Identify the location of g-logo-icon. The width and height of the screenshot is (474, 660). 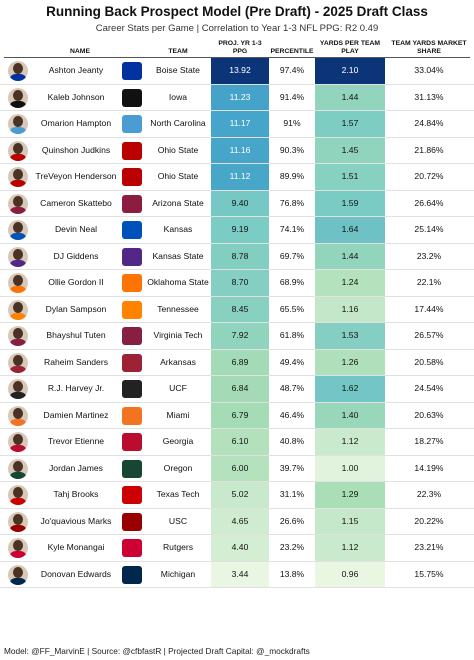
(132, 442).